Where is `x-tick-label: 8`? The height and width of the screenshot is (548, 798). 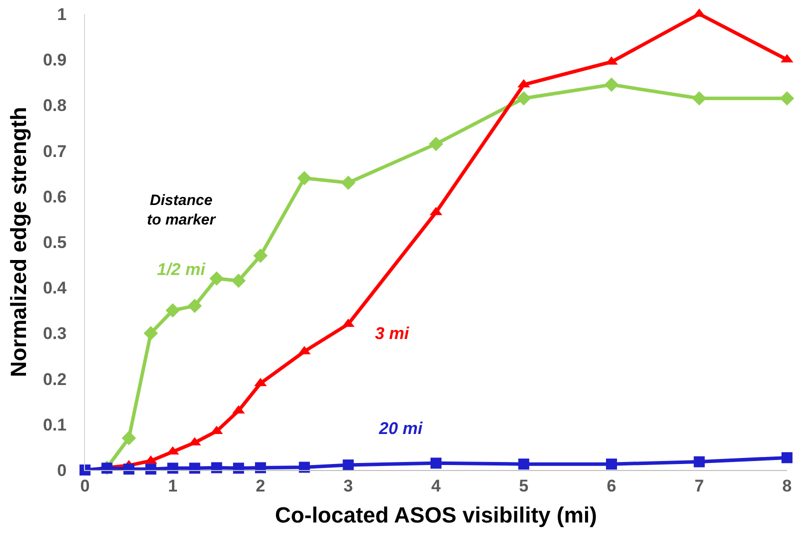
x-tick-label: 8 is located at coordinates (787, 486).